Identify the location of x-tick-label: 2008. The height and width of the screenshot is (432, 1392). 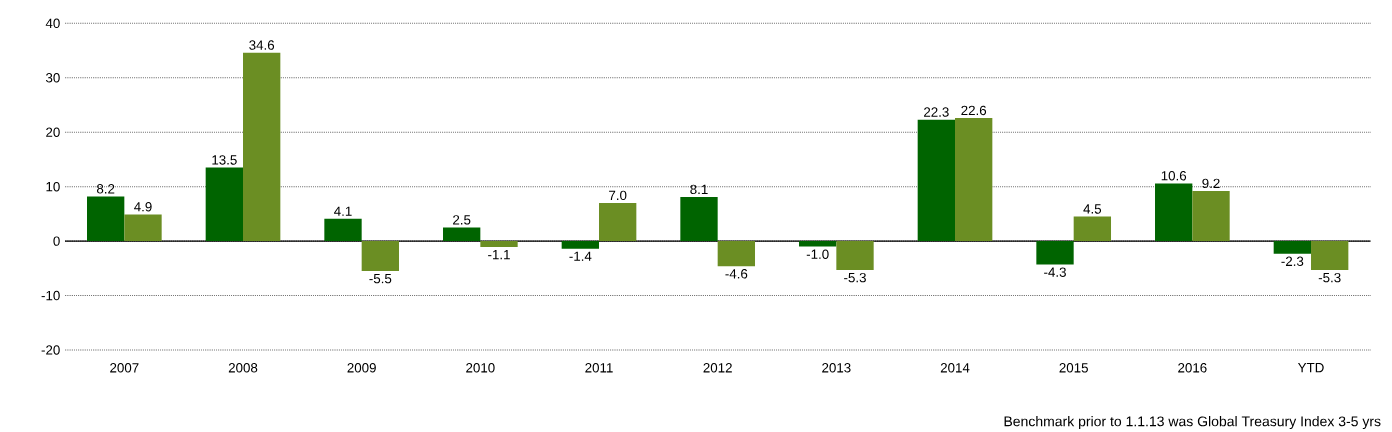
(243, 368).